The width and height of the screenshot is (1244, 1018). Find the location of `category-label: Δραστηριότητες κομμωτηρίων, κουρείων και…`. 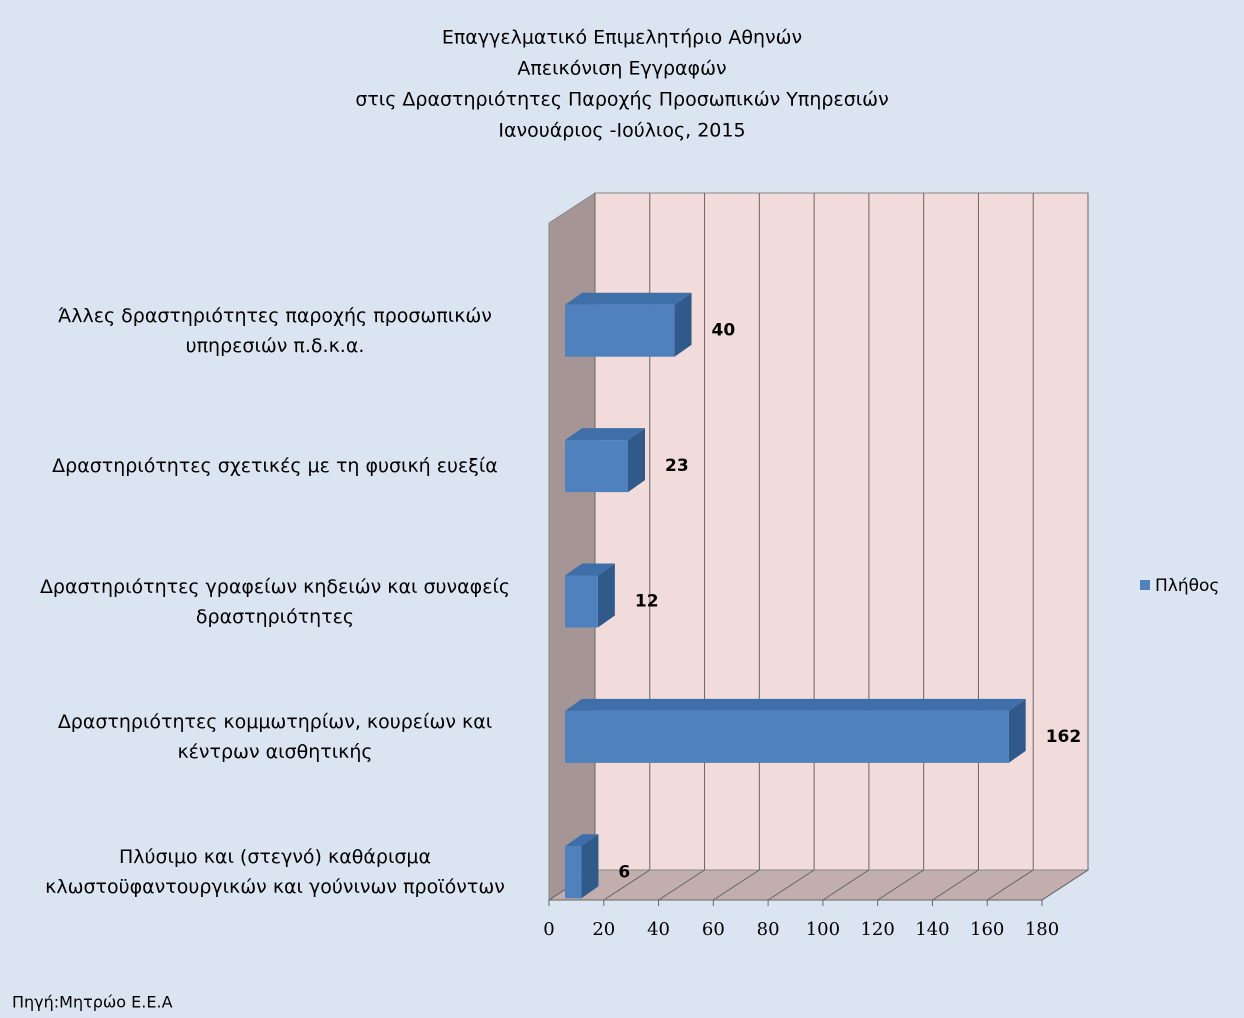

category-label: Δραστηριότητες κομμωτηρίων, κουρείων και… is located at coordinates (275, 736).